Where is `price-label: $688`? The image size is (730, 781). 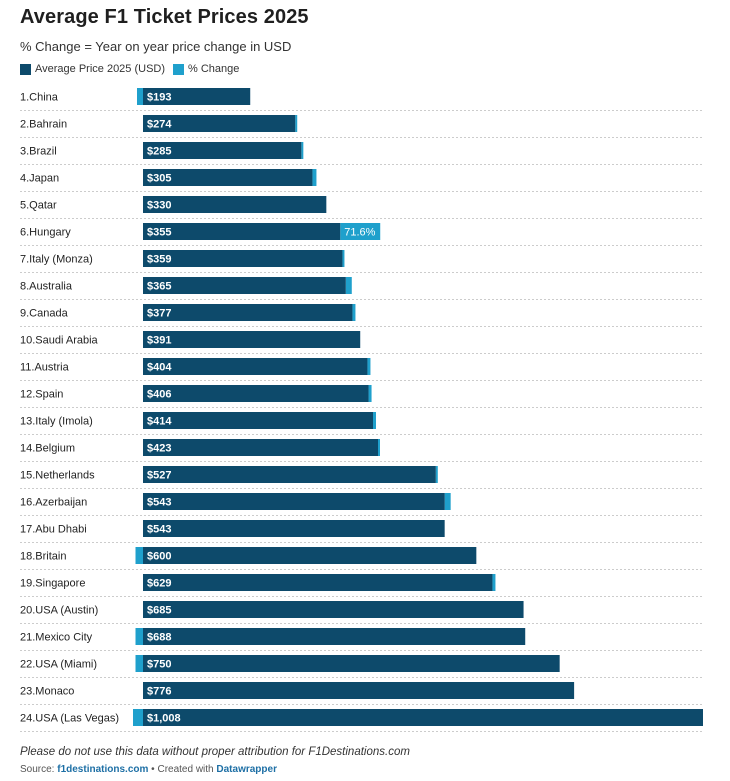 price-label: $688 is located at coordinates (159, 638).